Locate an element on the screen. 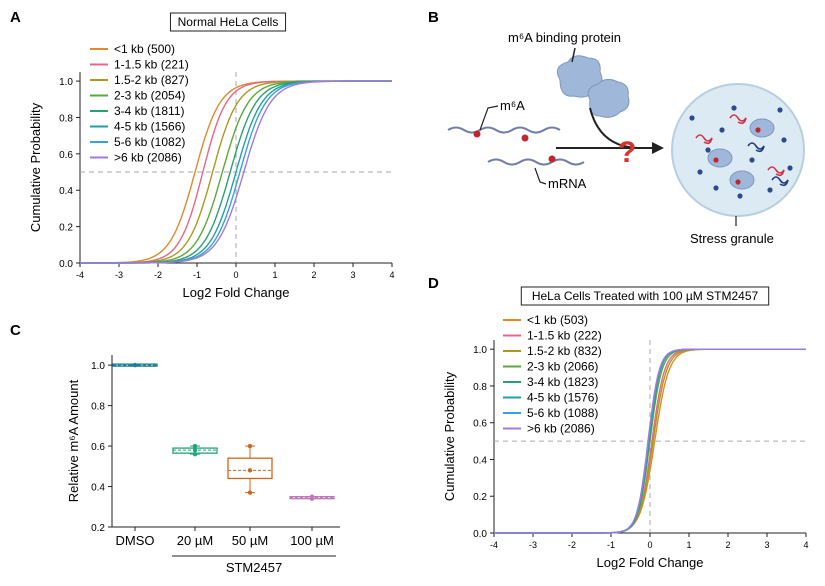 The image size is (825, 586). granule-contents is located at coordinates (741, 152).